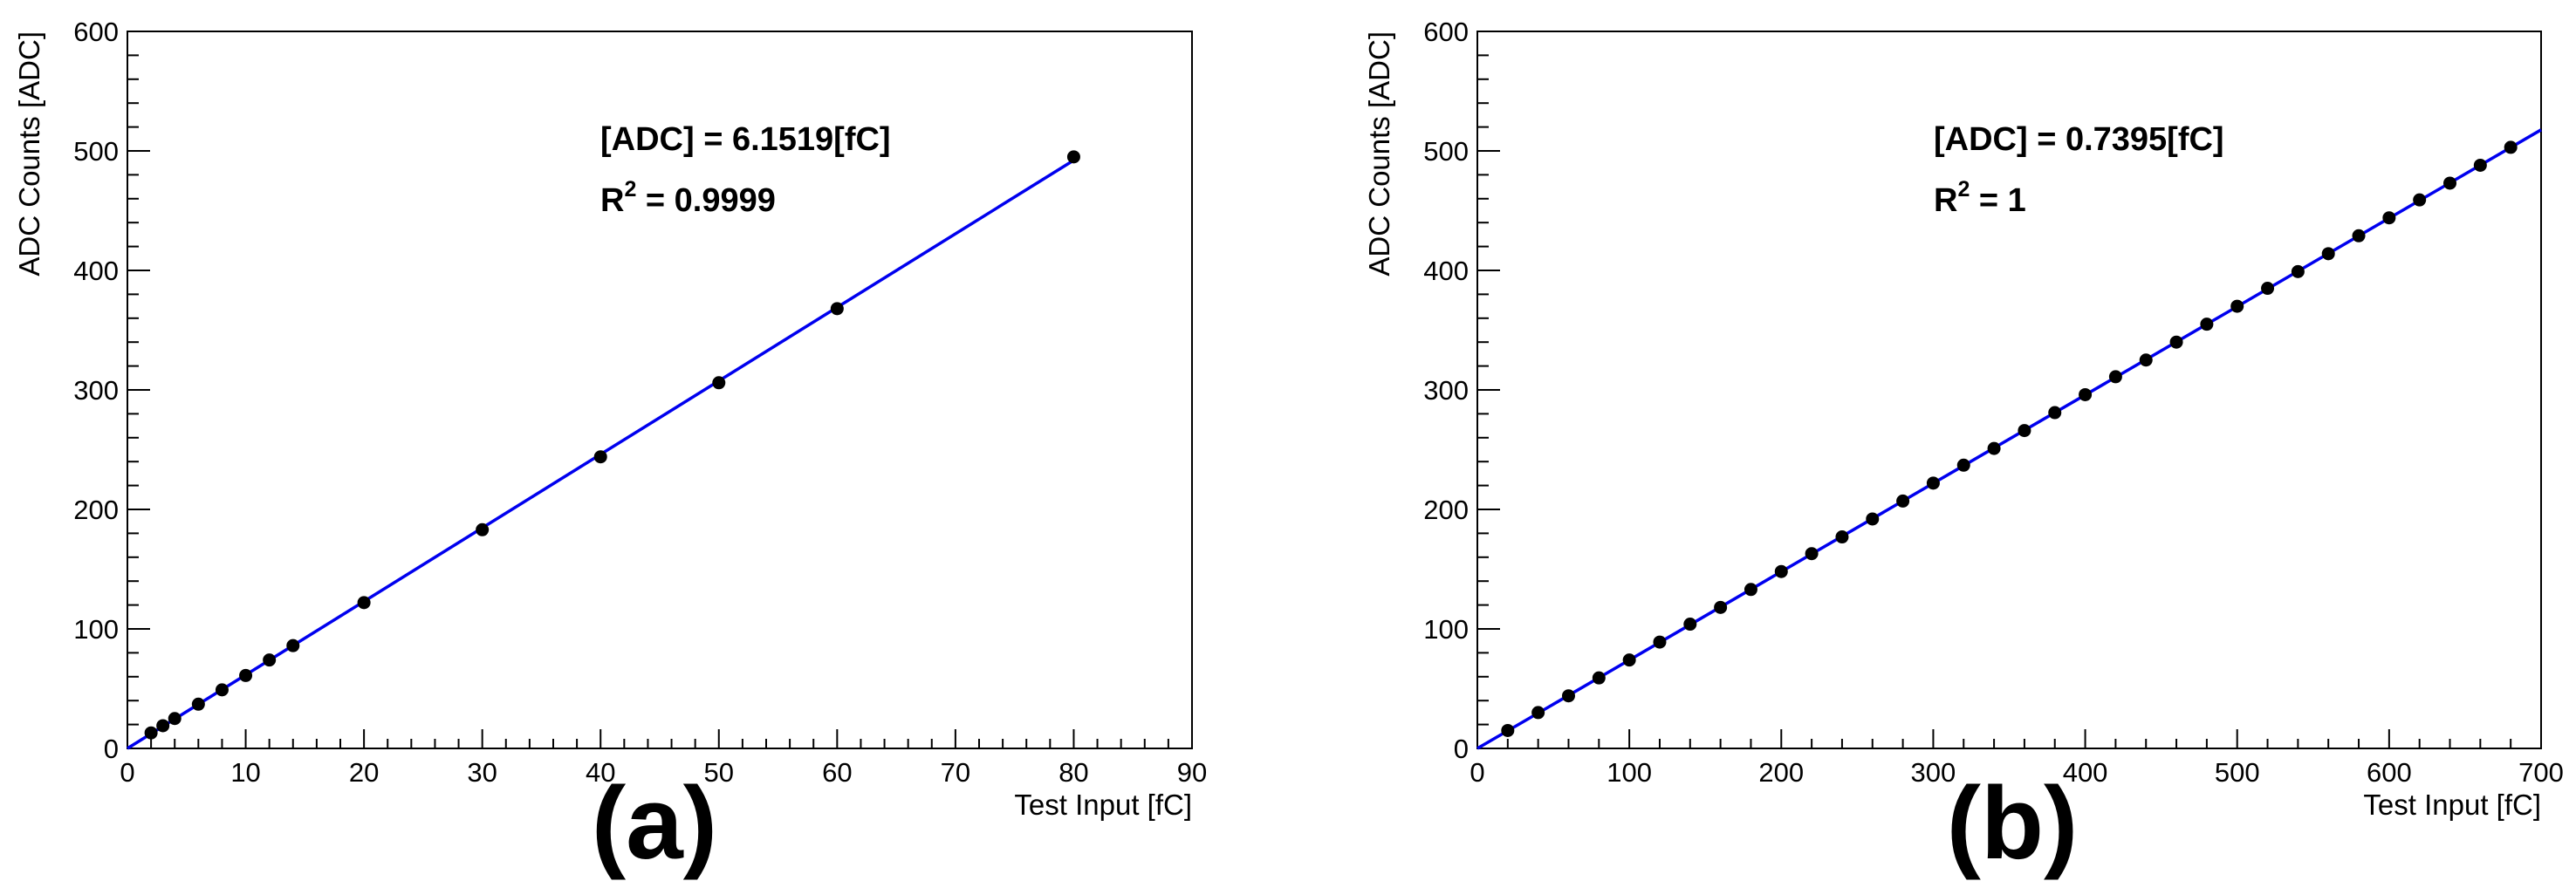  What do you see at coordinates (1629, 772) in the screenshot?
I see `panel-b-x-tick-label: 100` at bounding box center [1629, 772].